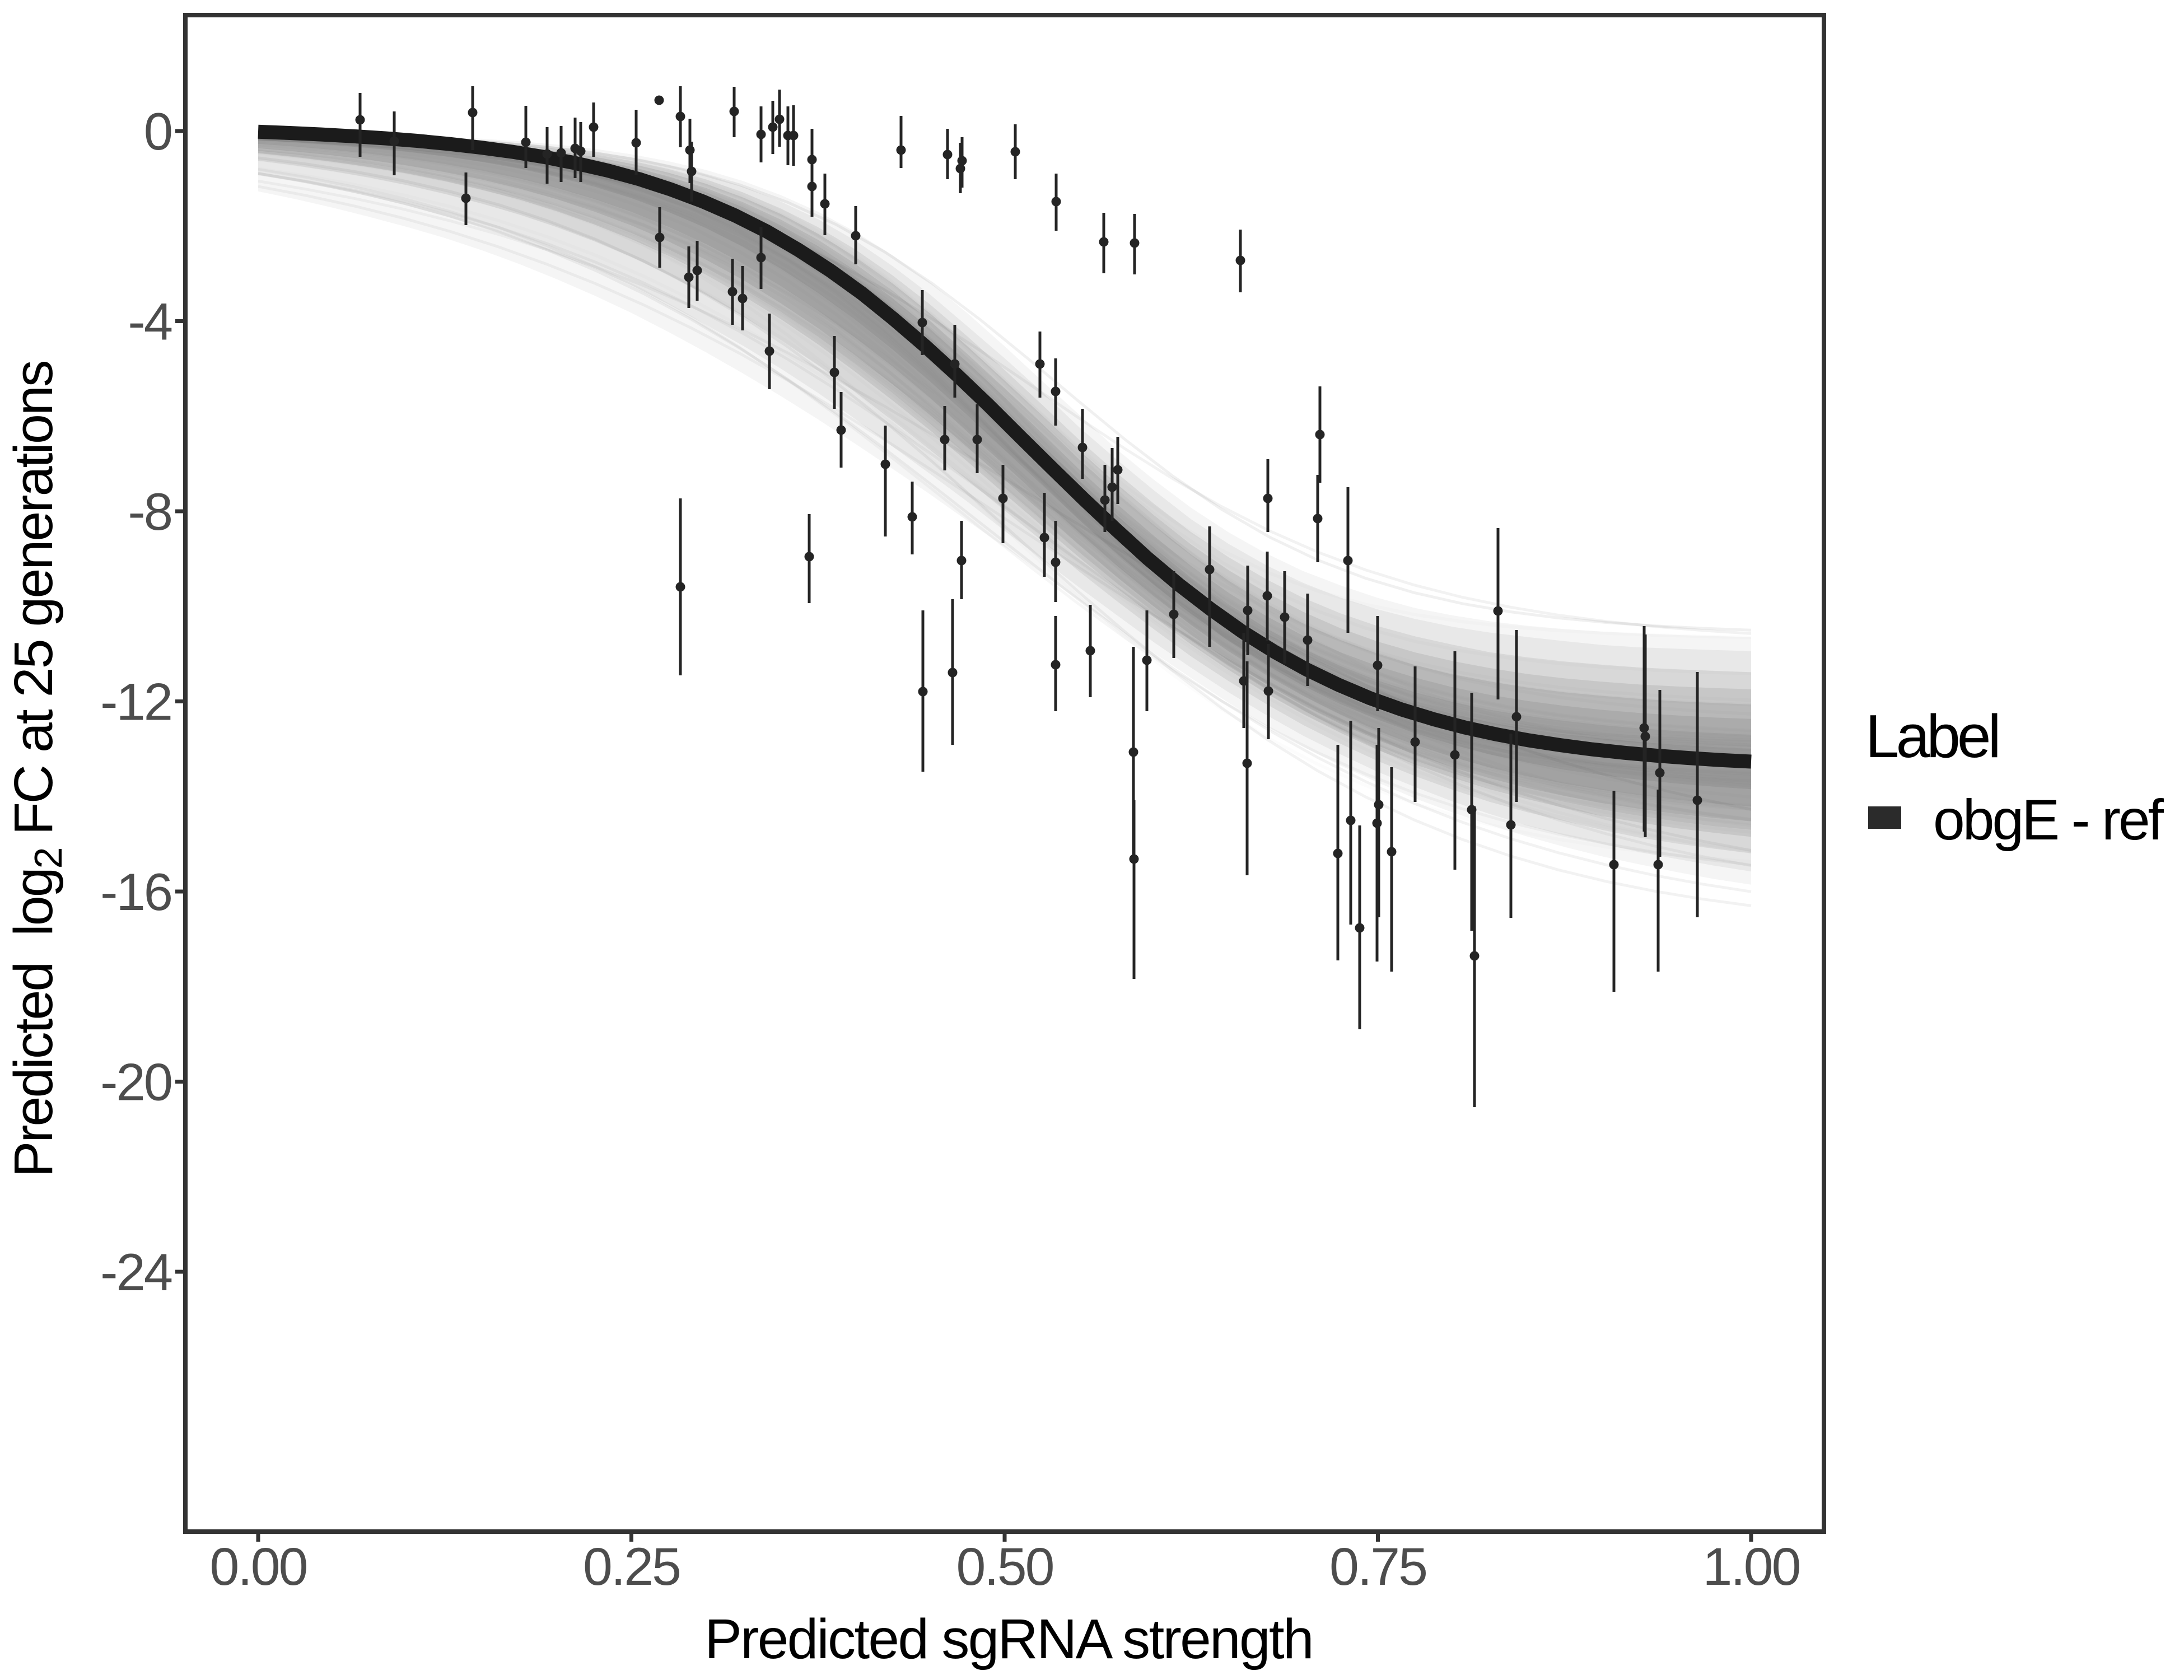  I want to click on svg-text: -24, so click(136, 1272).